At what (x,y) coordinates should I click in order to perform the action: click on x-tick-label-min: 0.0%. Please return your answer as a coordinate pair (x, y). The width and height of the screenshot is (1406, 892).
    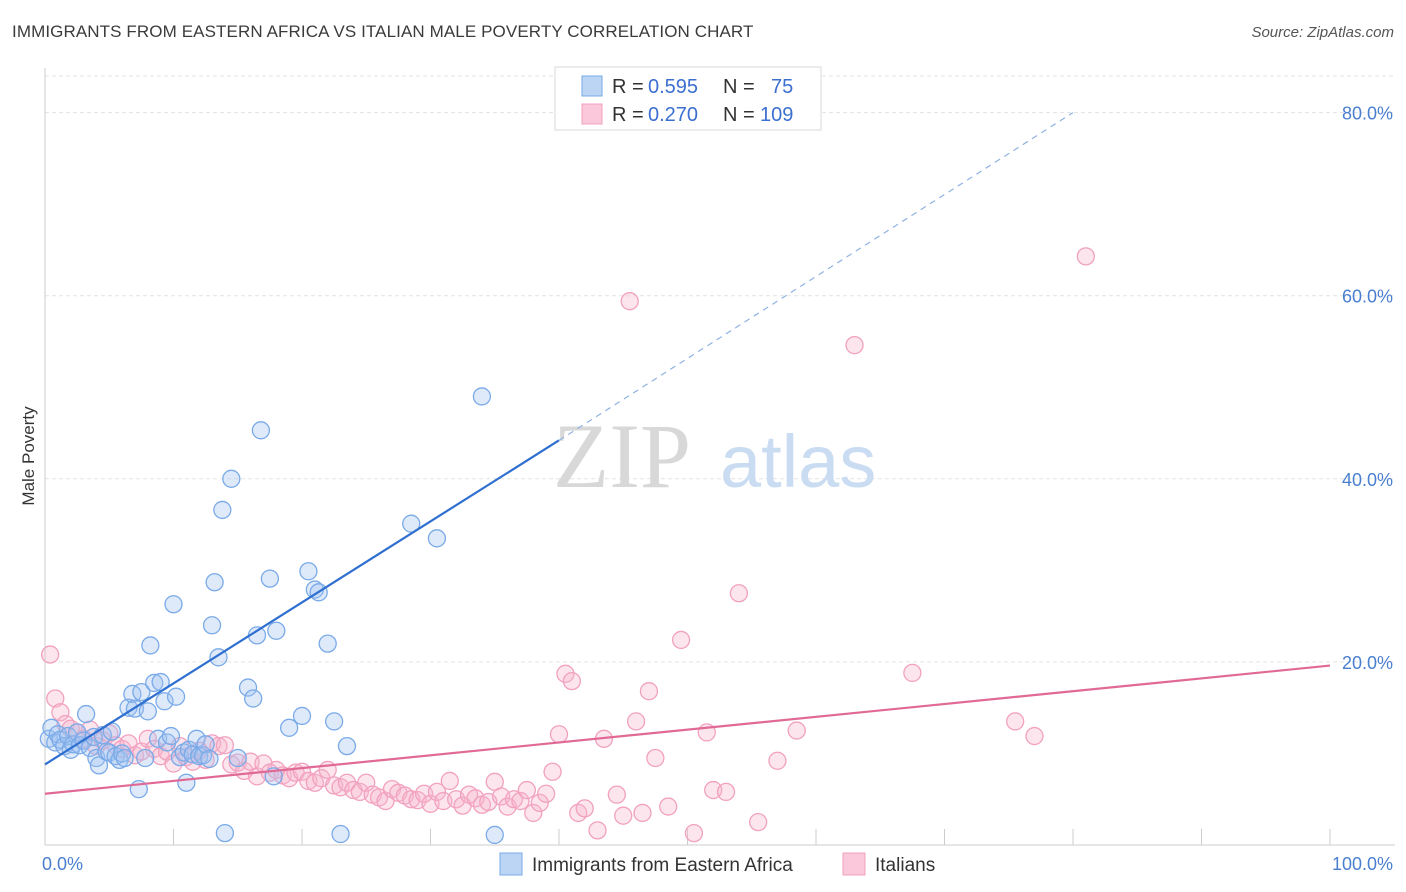
    Looking at the image, I should click on (62, 864).